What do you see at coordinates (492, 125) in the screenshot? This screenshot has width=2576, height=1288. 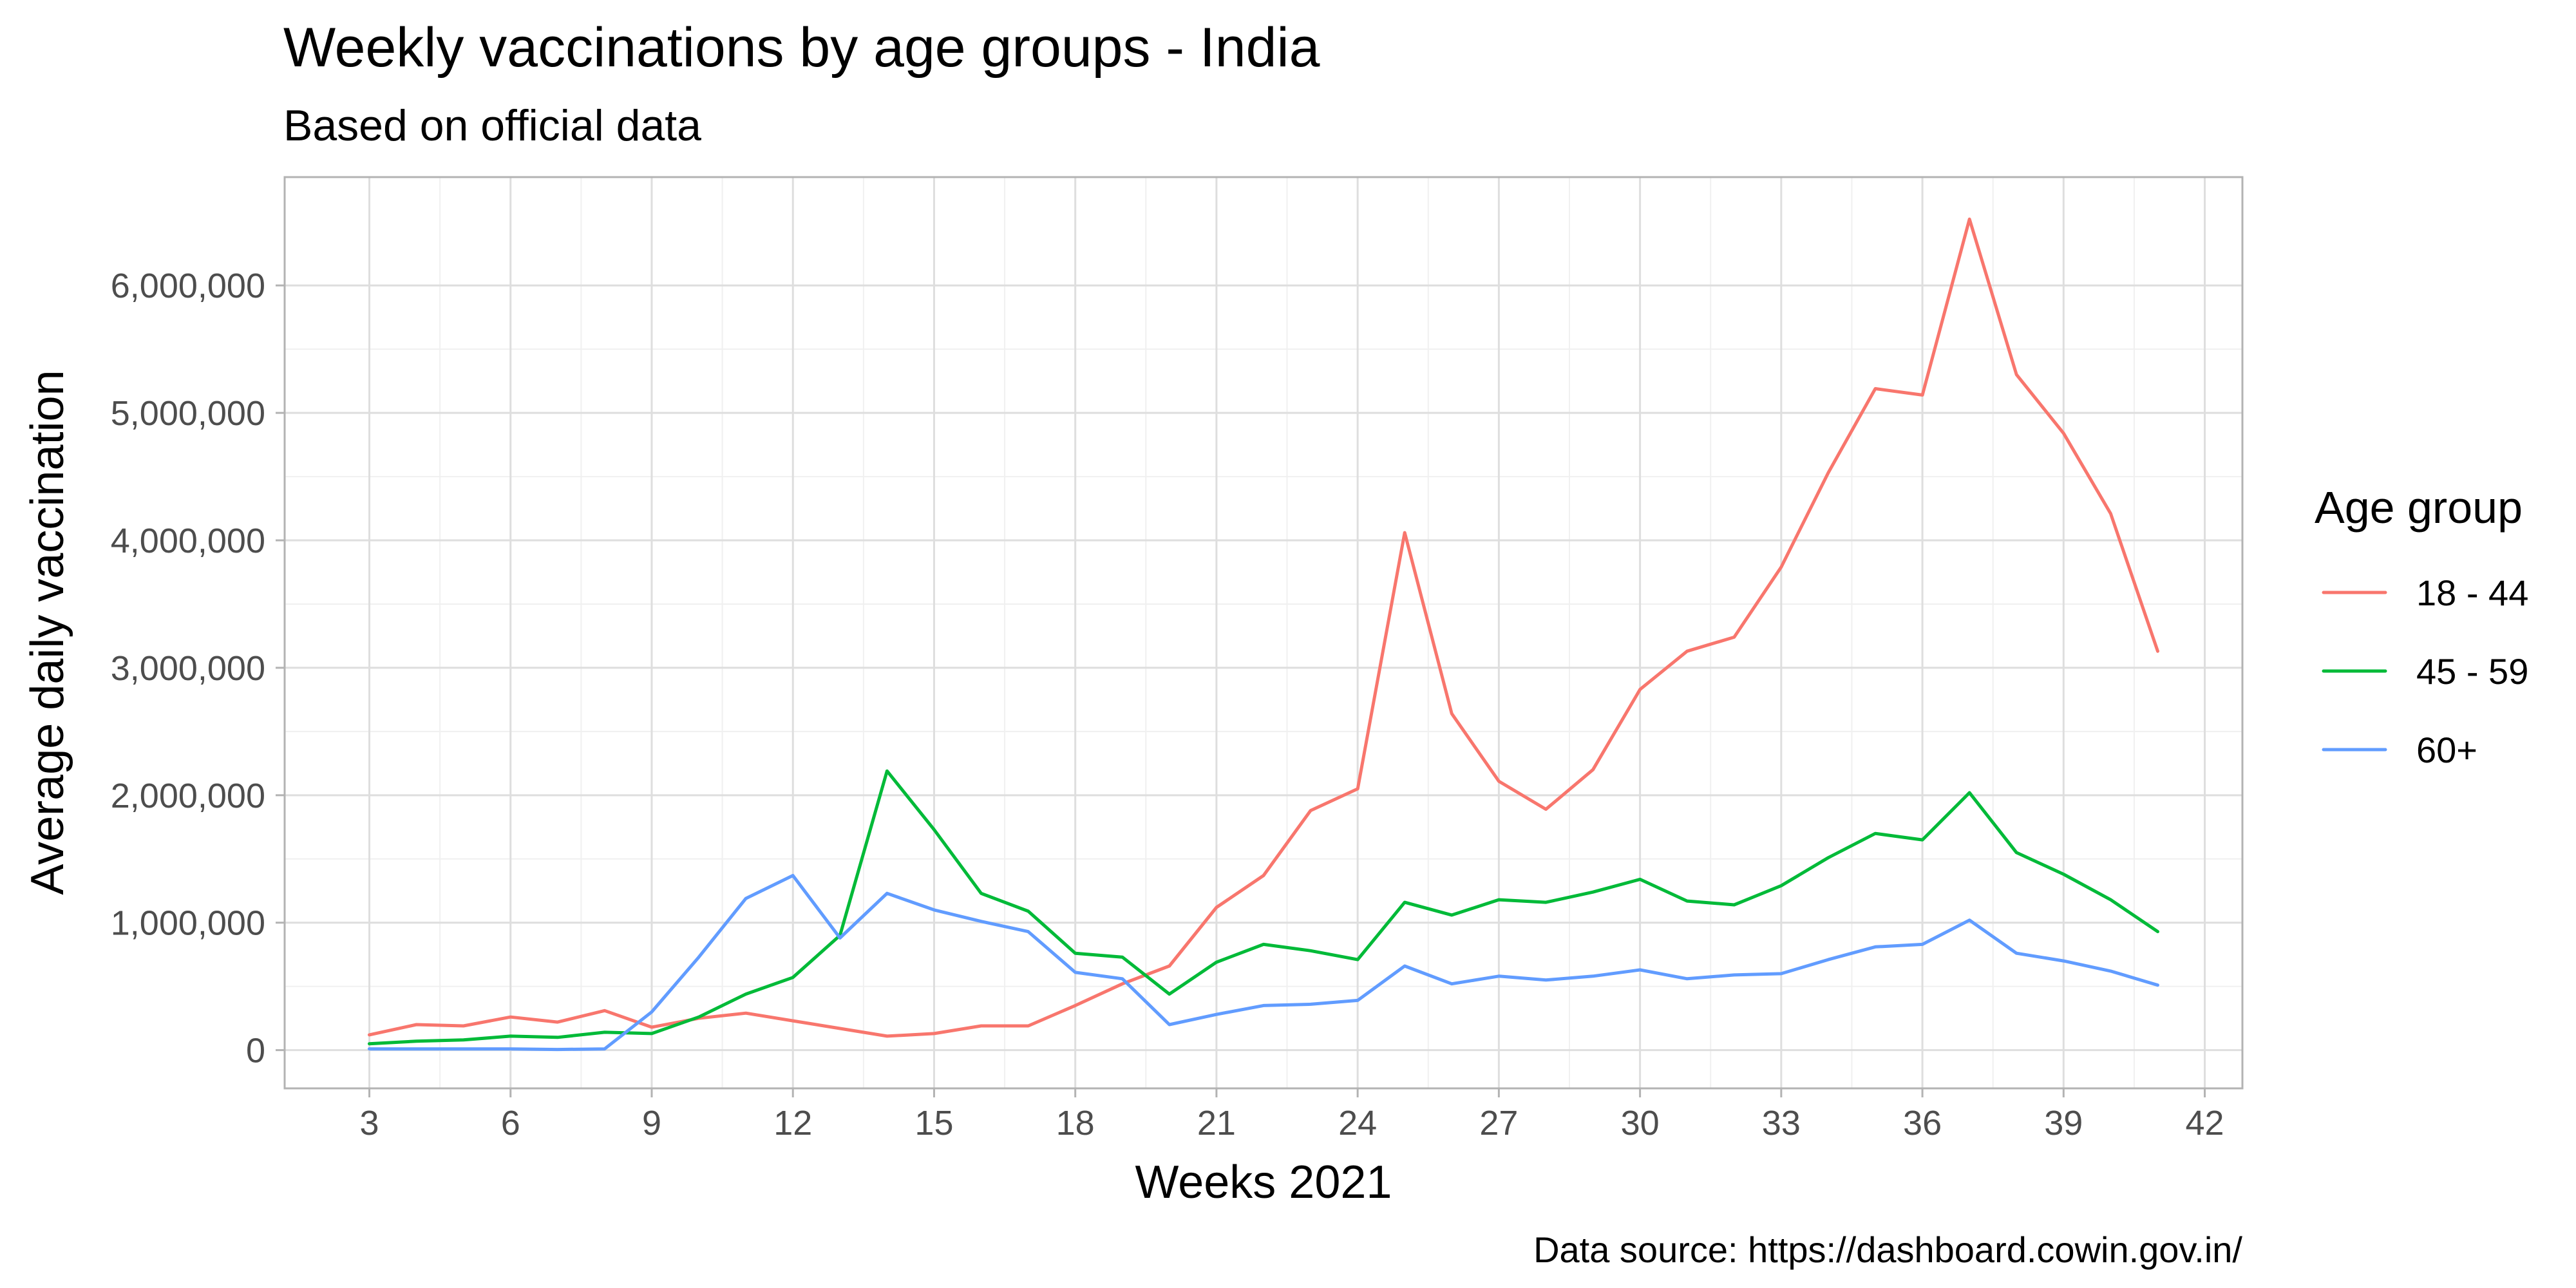 I see `chart-subtitle: Based on official data` at bounding box center [492, 125].